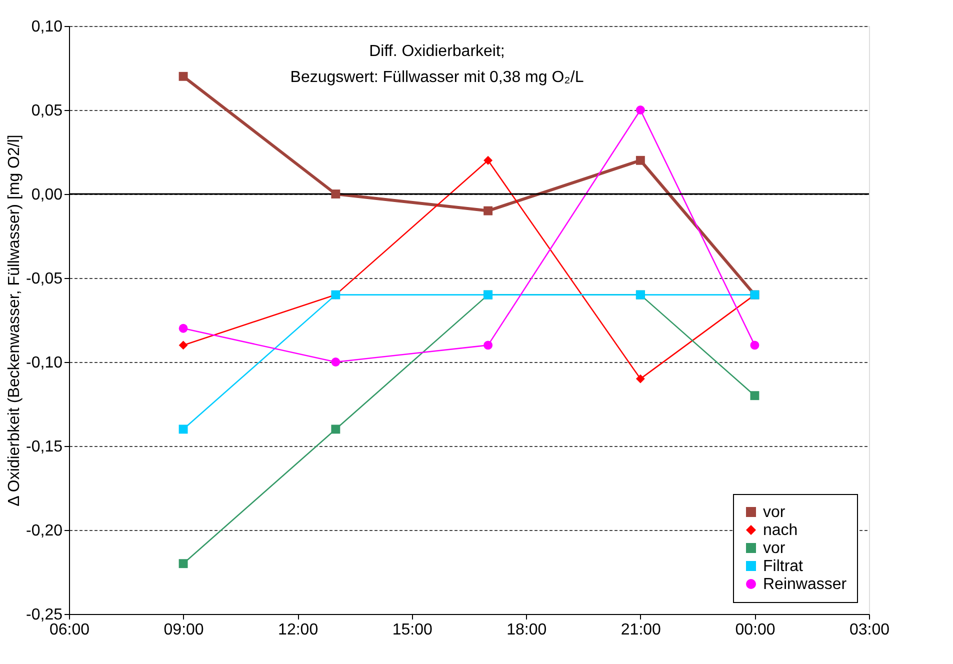 The image size is (953, 664). What do you see at coordinates (44, 531) in the screenshot?
I see `y-tick-label: -0,20` at bounding box center [44, 531].